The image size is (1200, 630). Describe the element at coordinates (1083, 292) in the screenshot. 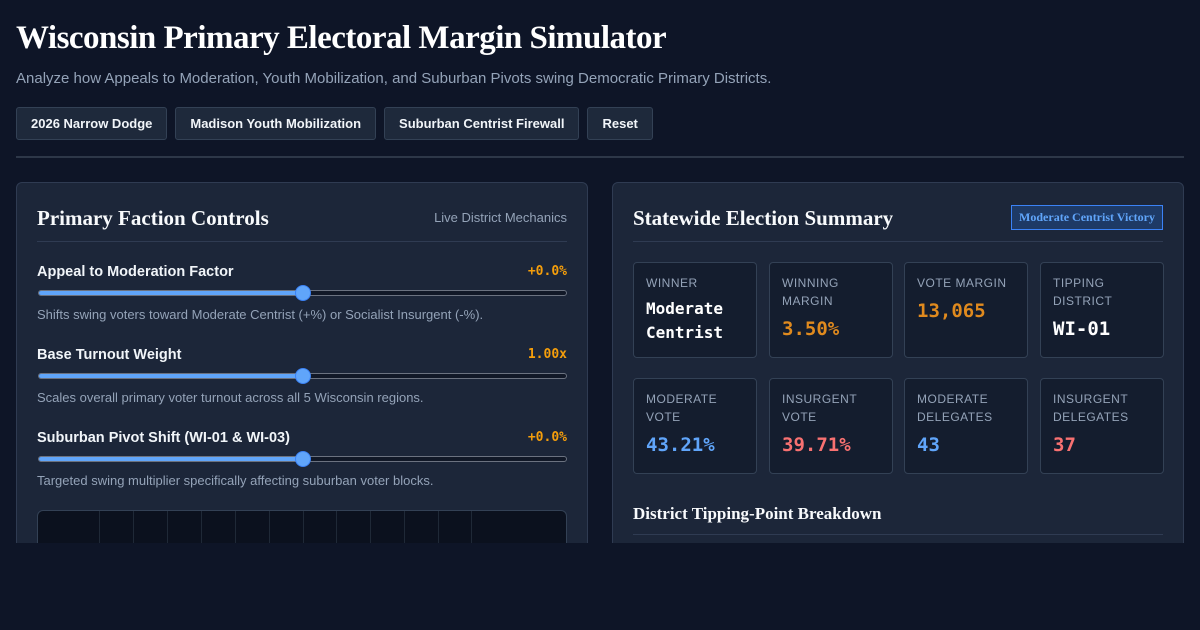

I see `stat-label: Tipping District` at that location.